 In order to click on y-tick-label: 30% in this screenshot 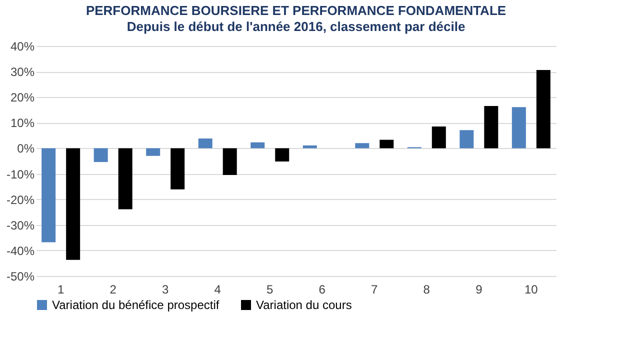, I will do `click(22, 72)`.